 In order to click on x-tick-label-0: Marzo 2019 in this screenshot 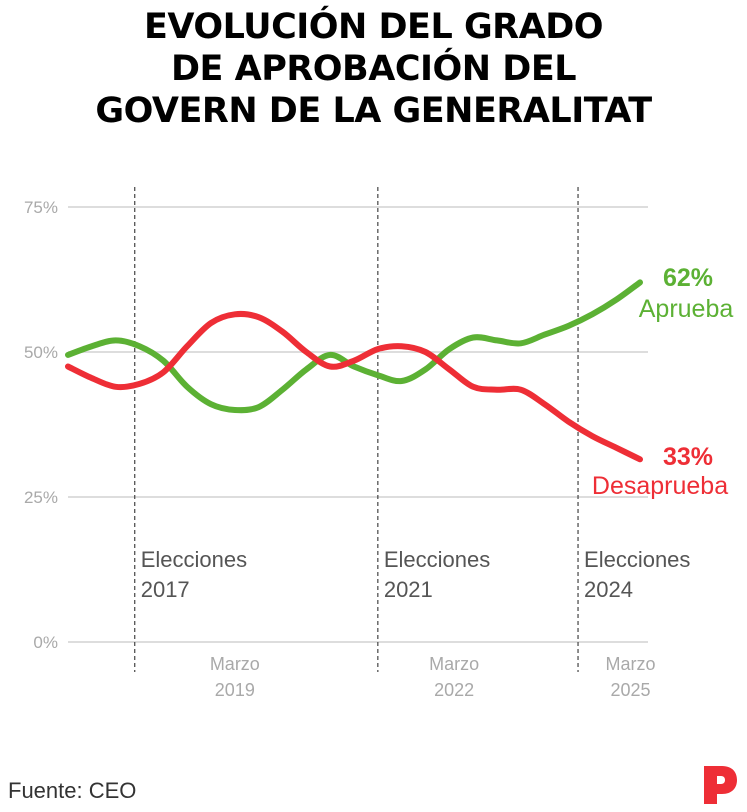, I will do `click(235, 677)`.